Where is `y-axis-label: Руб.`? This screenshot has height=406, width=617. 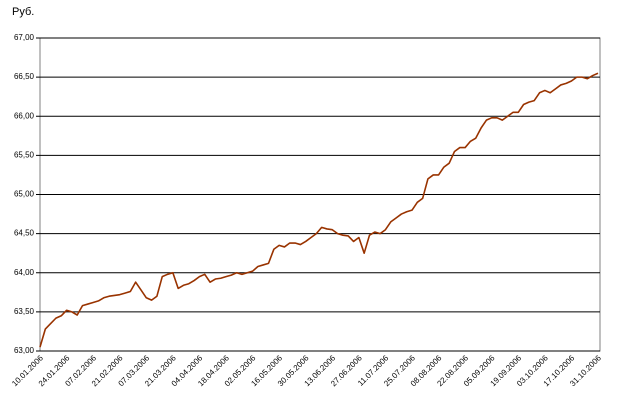 y-axis-label: Руб. is located at coordinates (23, 12).